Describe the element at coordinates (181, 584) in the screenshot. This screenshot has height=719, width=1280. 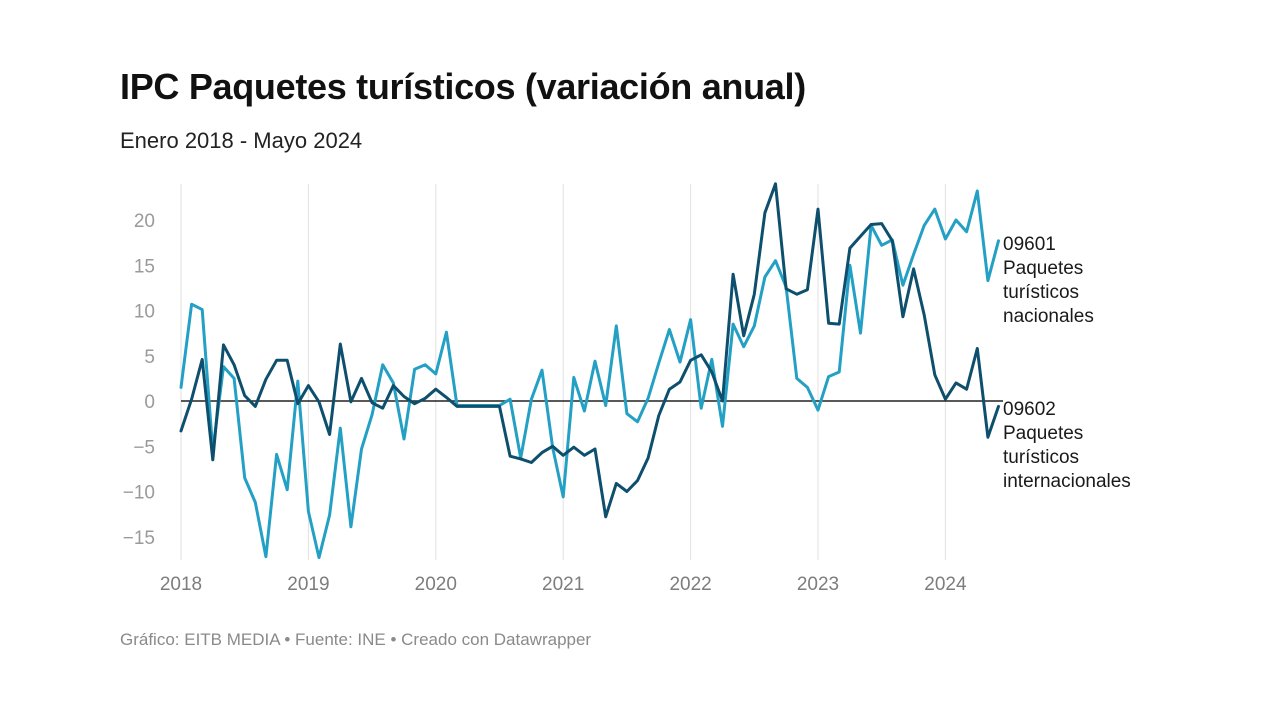
I see `x-tick-label-2018: 2018` at that location.